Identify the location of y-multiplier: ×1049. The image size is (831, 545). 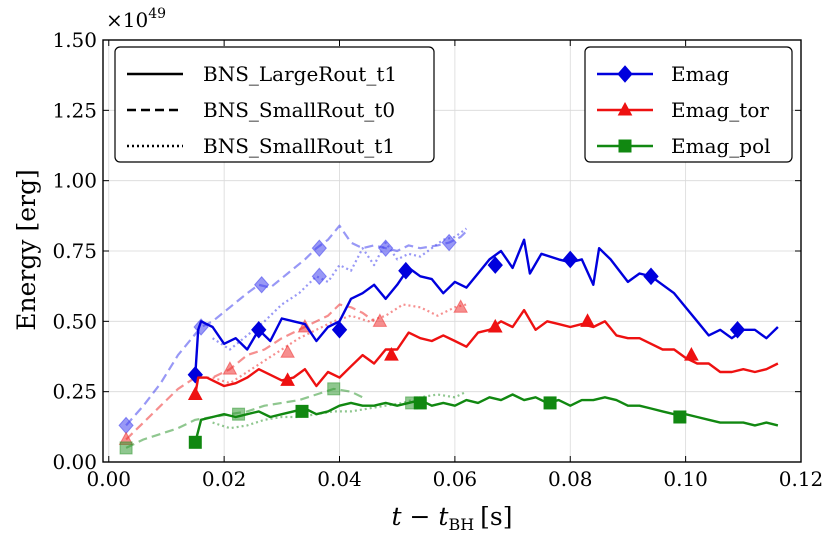
(136, 19).